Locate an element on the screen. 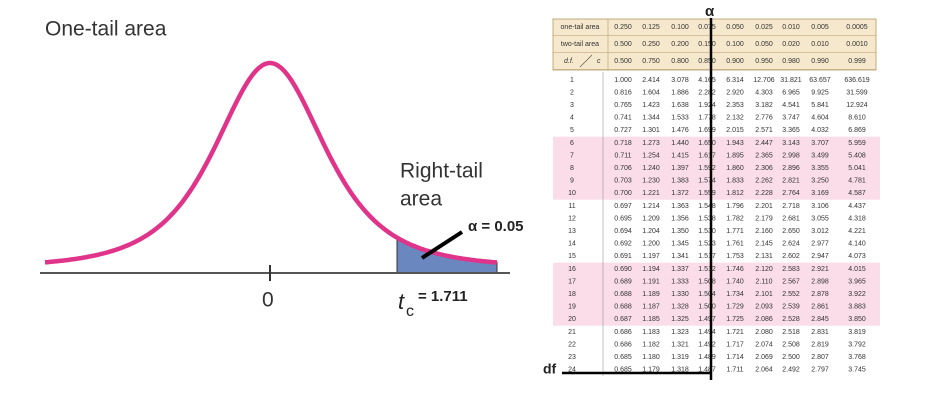 Image resolution: width=926 pixels, height=413 pixels. cell: 1.230 is located at coordinates (651, 181).